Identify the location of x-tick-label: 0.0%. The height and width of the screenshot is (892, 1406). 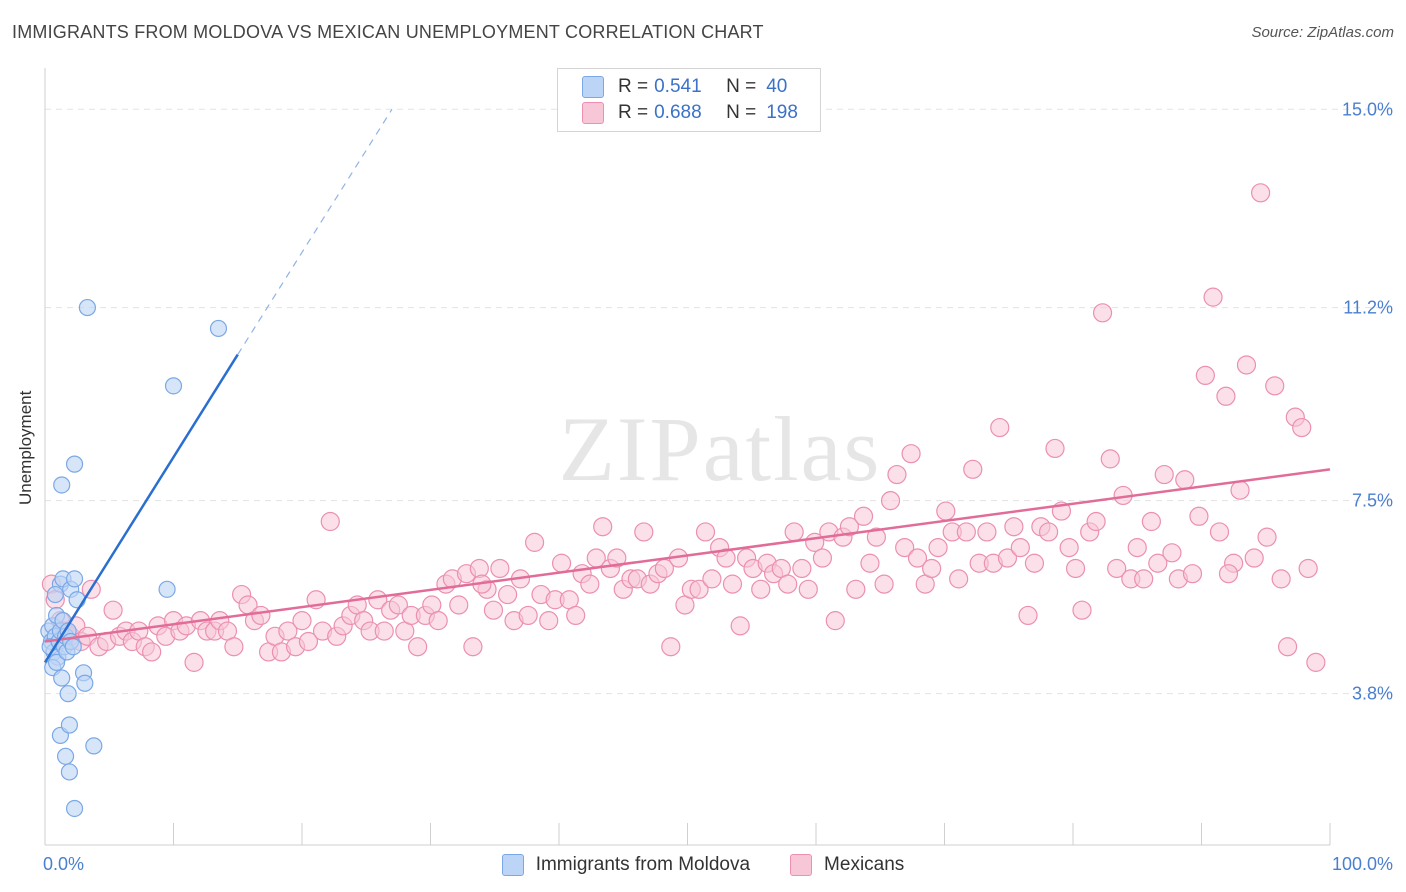
(63, 864).